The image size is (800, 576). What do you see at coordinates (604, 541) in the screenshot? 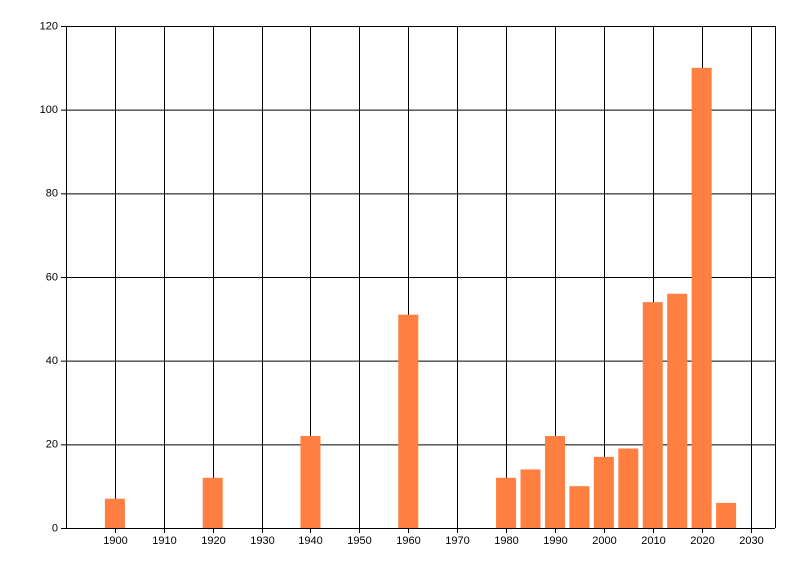
I see `x-tick-label: 2000` at bounding box center [604, 541].